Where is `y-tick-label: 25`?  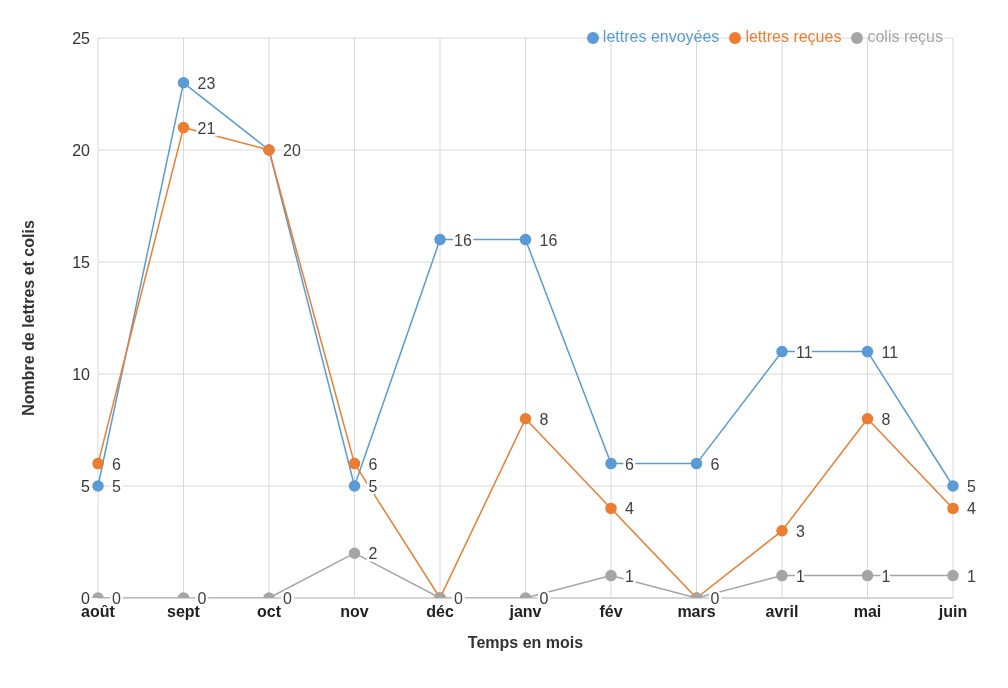 y-tick-label: 25 is located at coordinates (81, 38).